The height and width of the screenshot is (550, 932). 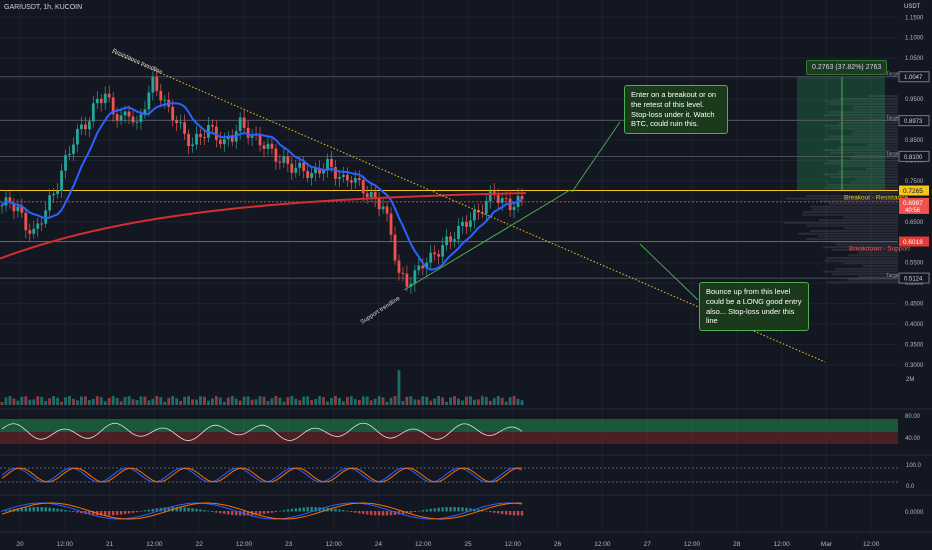 I want to click on support-trendline-label: Support trendline, so click(x=381, y=310).